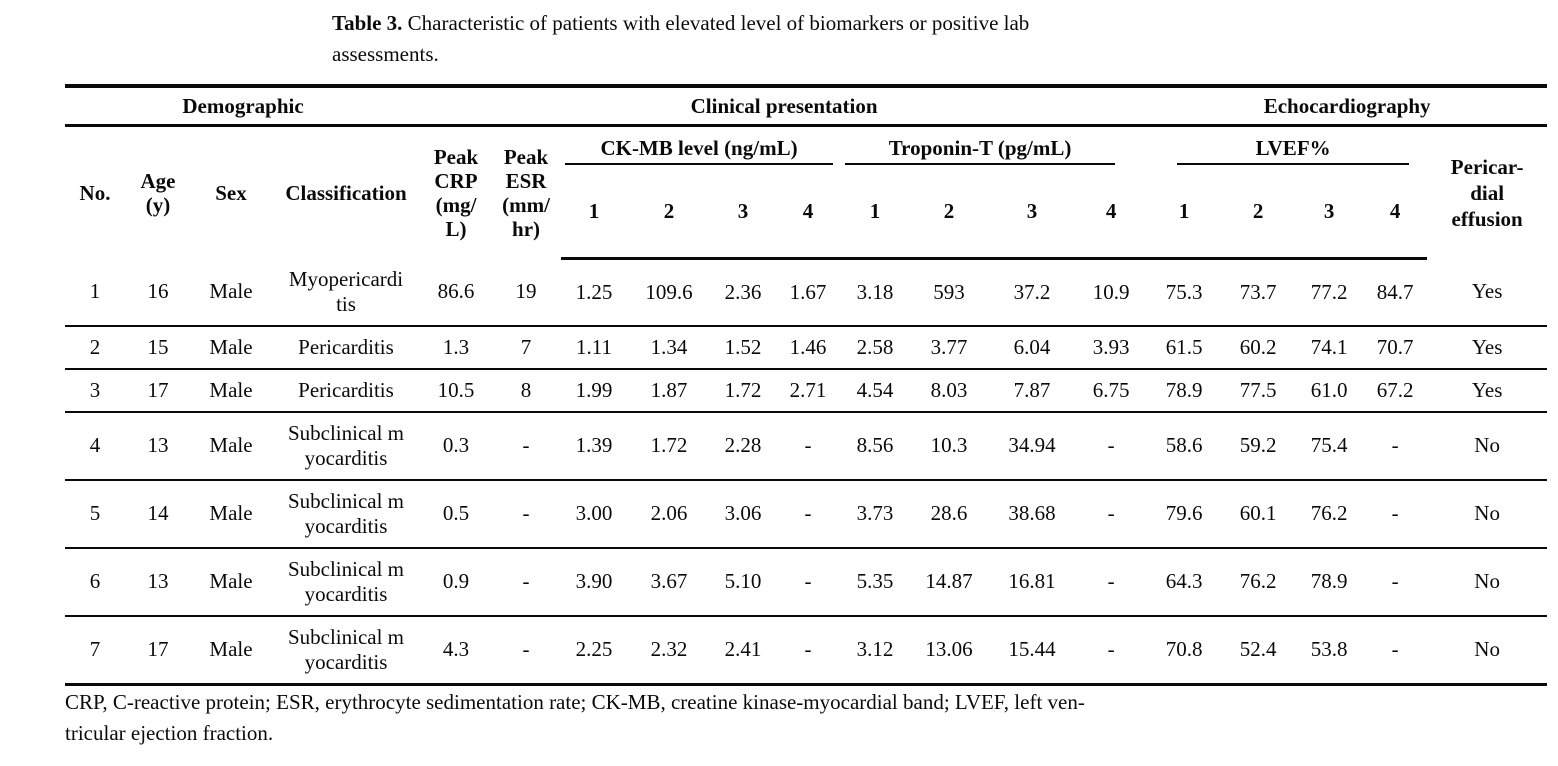 The image size is (1558, 766). What do you see at coordinates (594, 212) in the screenshot?
I see `sub-col-ckmb-1: 1` at bounding box center [594, 212].